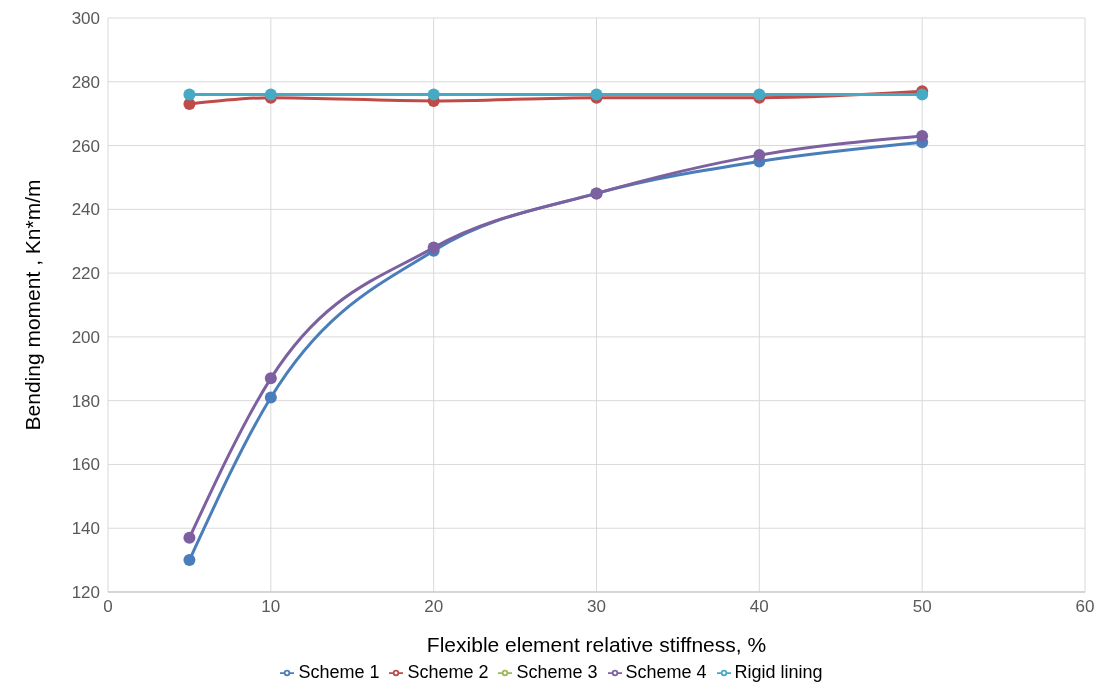 The width and height of the screenshot is (1113, 697). Describe the element at coordinates (448, 672) in the screenshot. I see `legend-label: Scheme 2` at that location.